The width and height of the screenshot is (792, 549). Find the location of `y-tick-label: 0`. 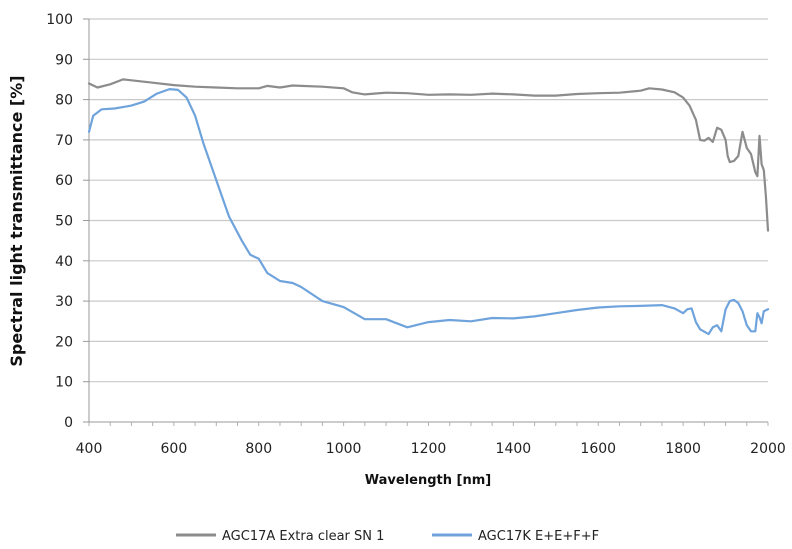

y-tick-label: 0 is located at coordinates (68, 423).